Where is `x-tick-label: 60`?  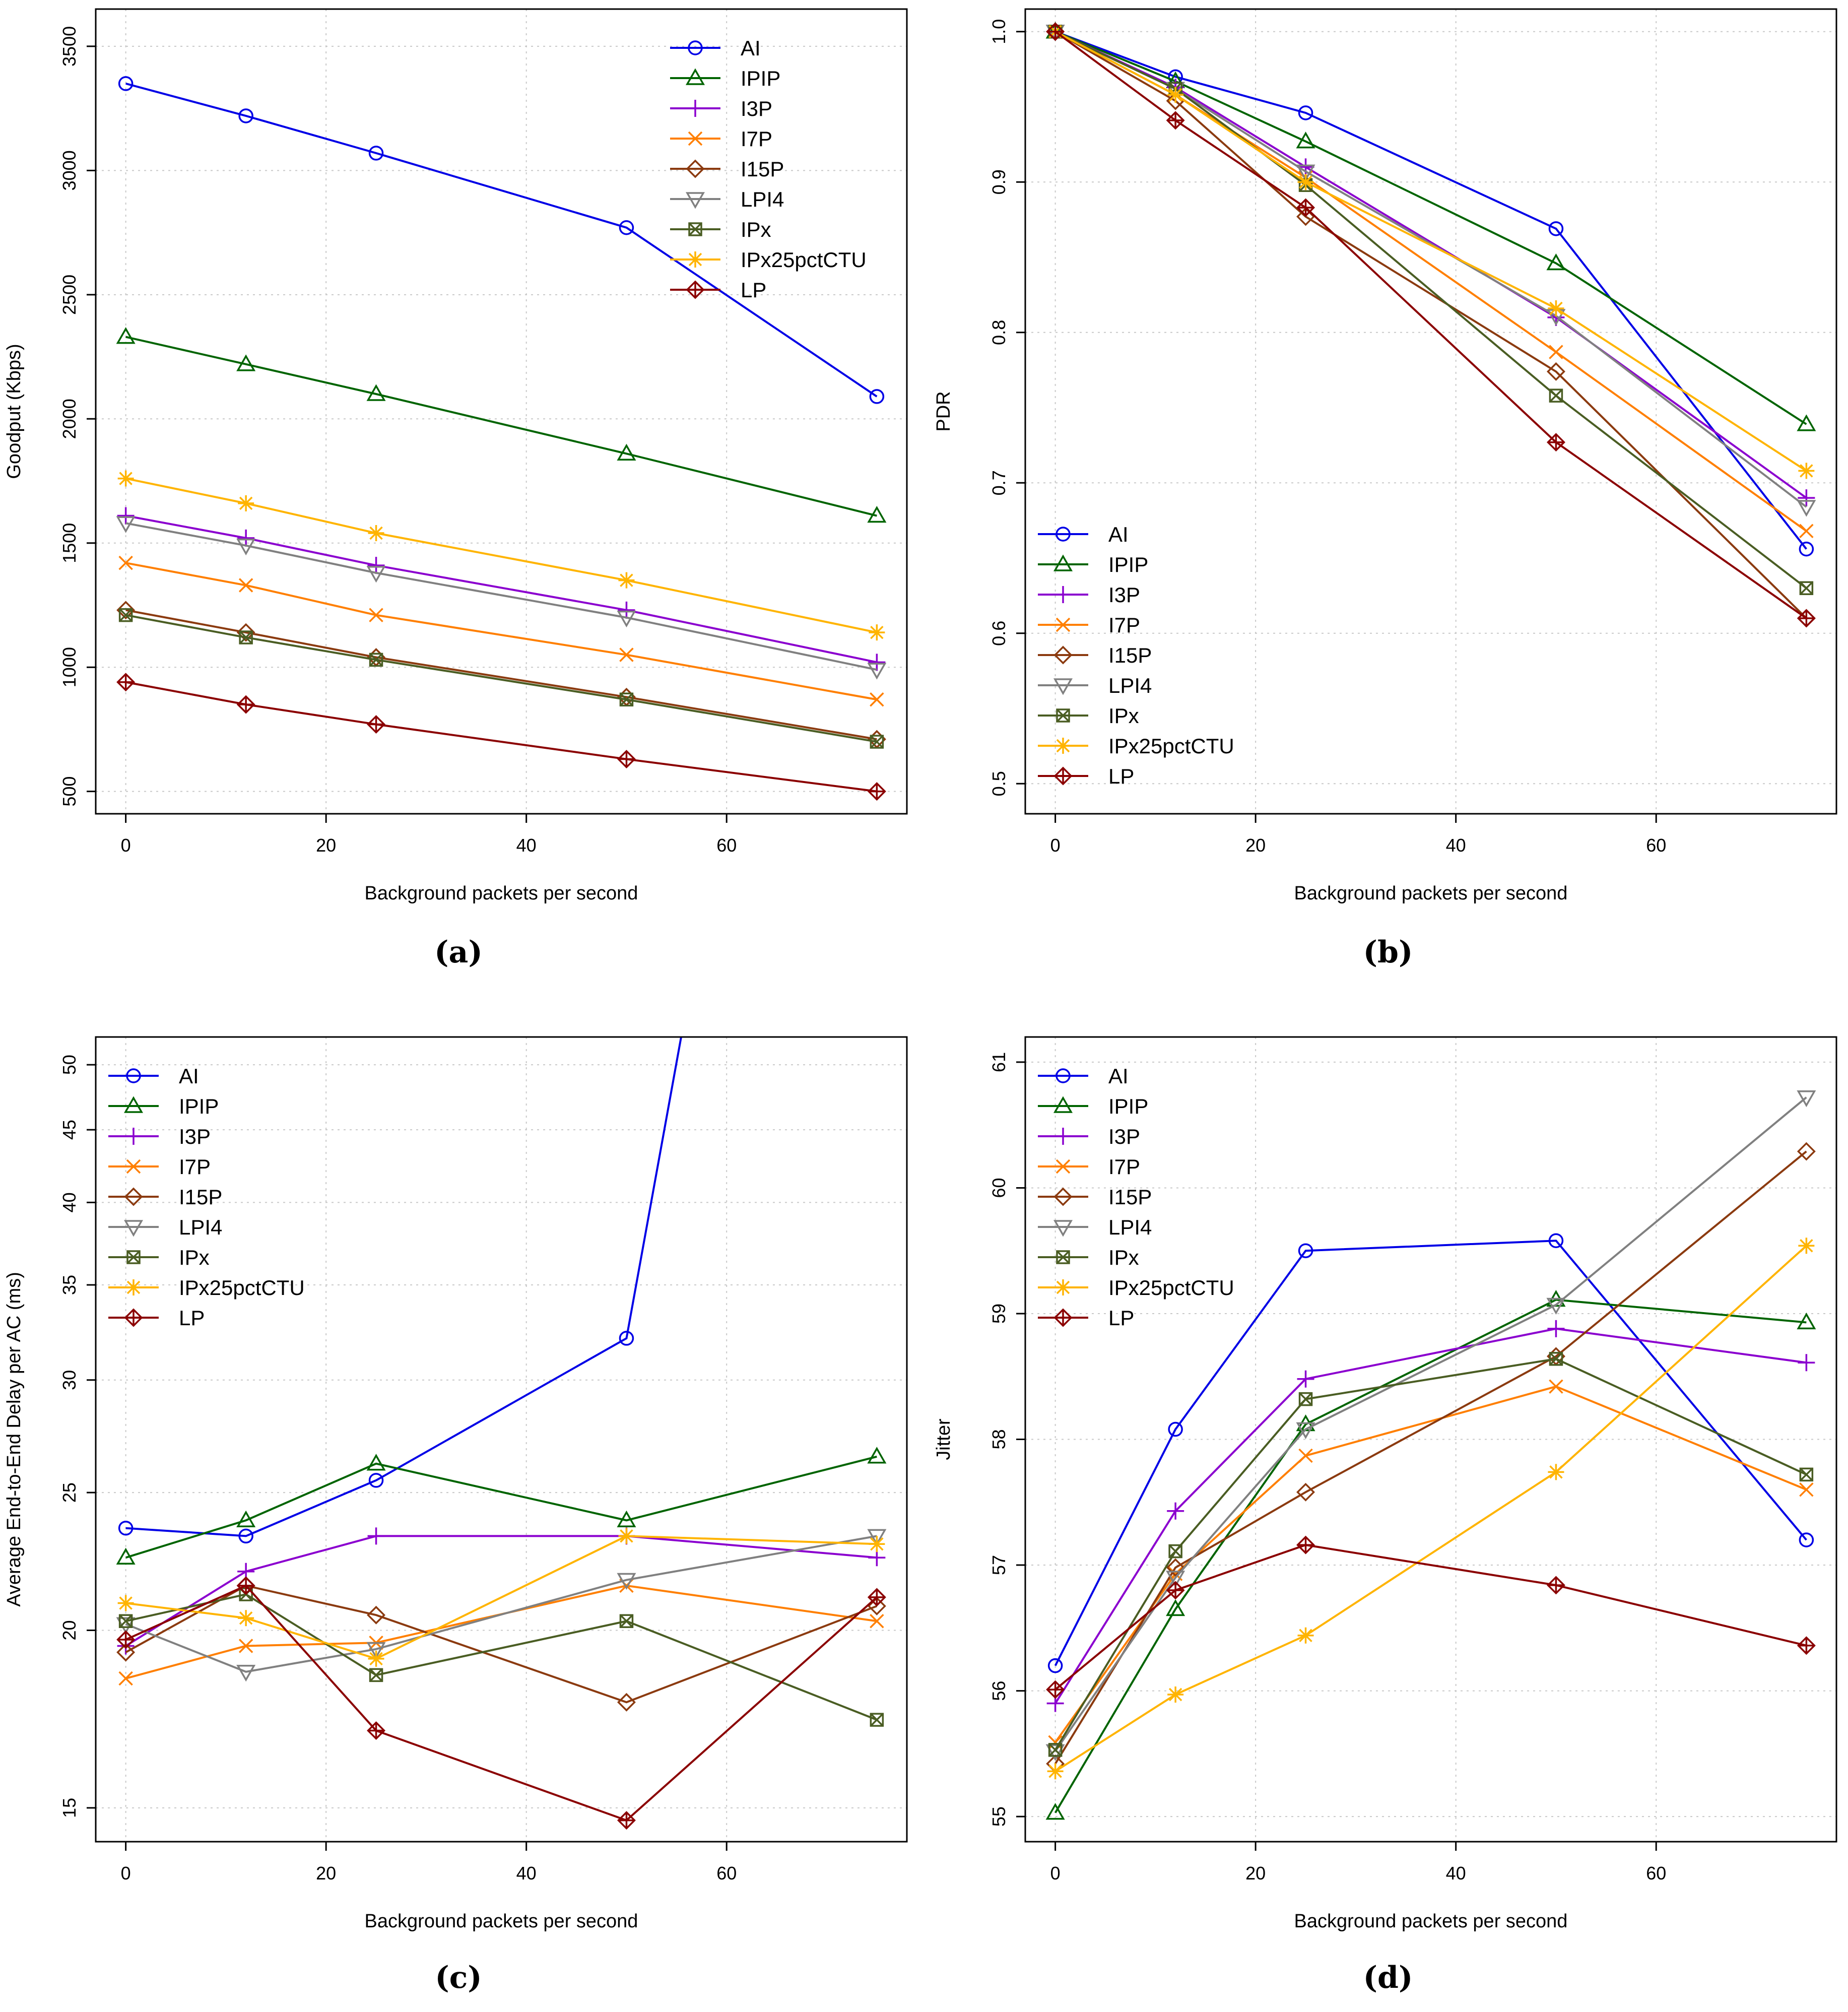 x-tick-label: 60 is located at coordinates (1656, 1874).